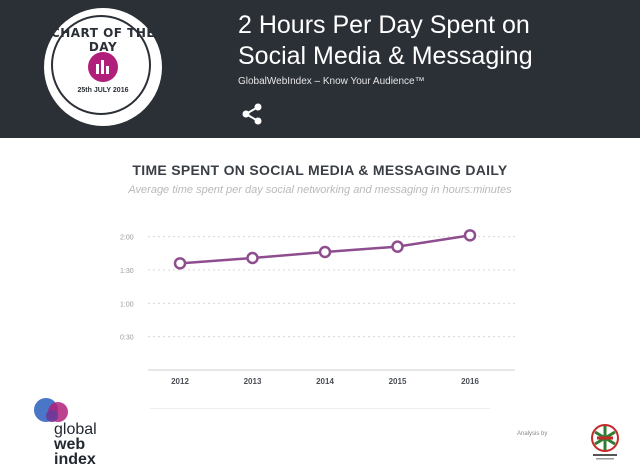 The width and height of the screenshot is (640, 475). I want to click on x-tick-label: 2016, so click(470, 381).